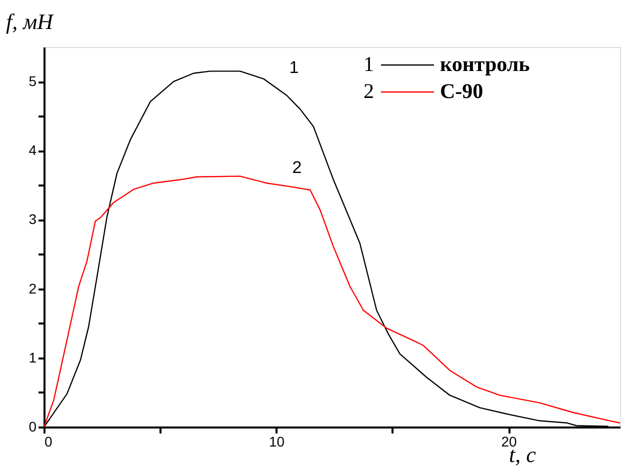  I want to click on text: 1, so click(369, 64).